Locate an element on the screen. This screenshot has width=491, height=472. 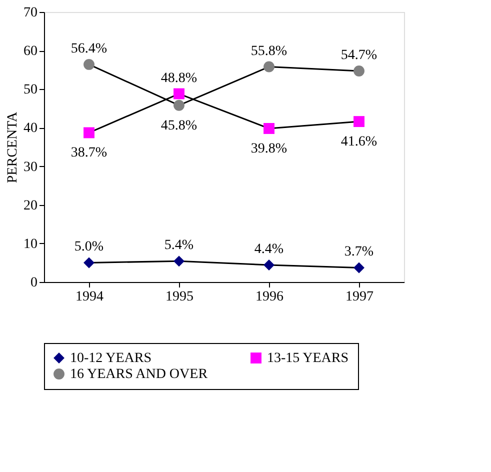
data-label: 5.0% is located at coordinates (89, 247).